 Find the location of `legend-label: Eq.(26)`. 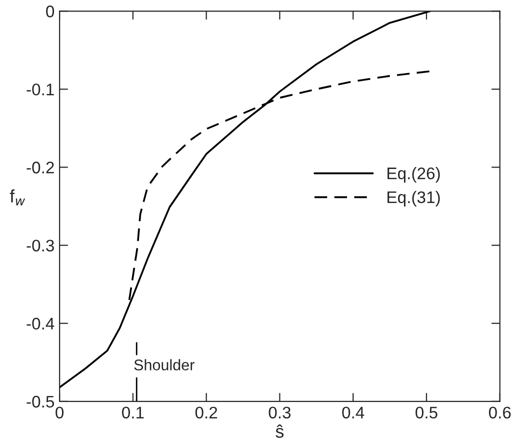

legend-label: Eq.(26) is located at coordinates (414, 175).